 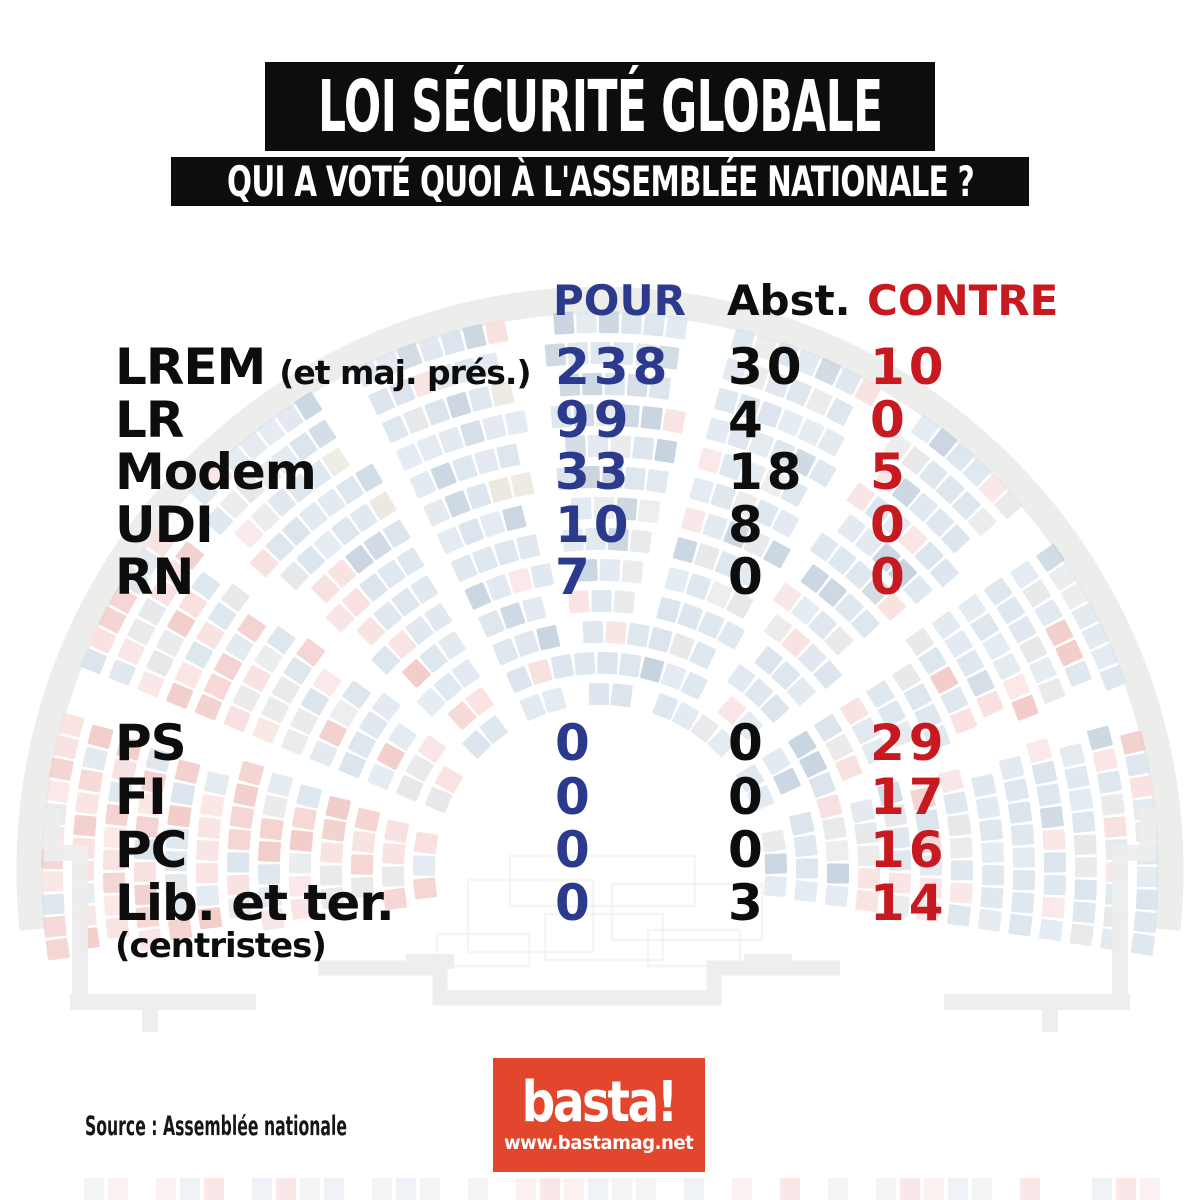 I want to click on basta-logo-name: basta!, so click(x=600, y=1102).